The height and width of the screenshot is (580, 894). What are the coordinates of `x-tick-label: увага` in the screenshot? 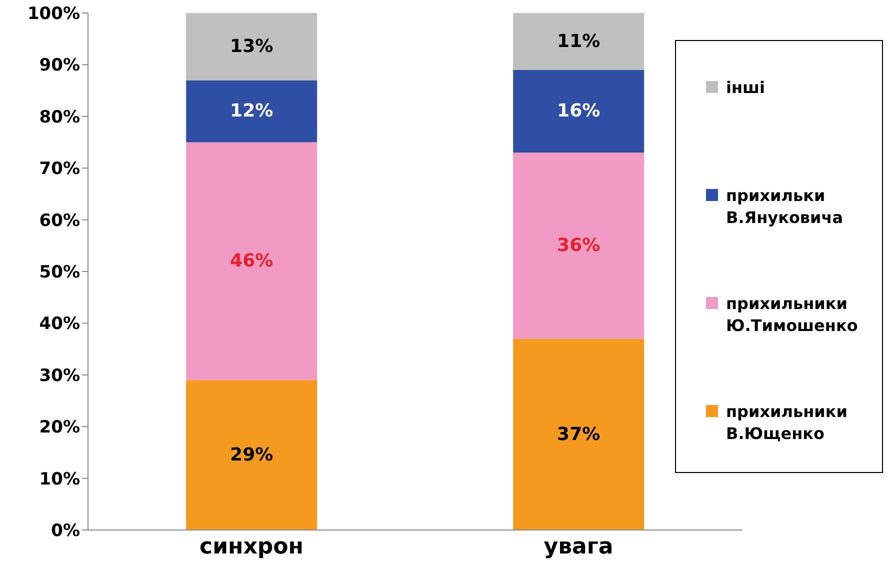 It's located at (579, 547).